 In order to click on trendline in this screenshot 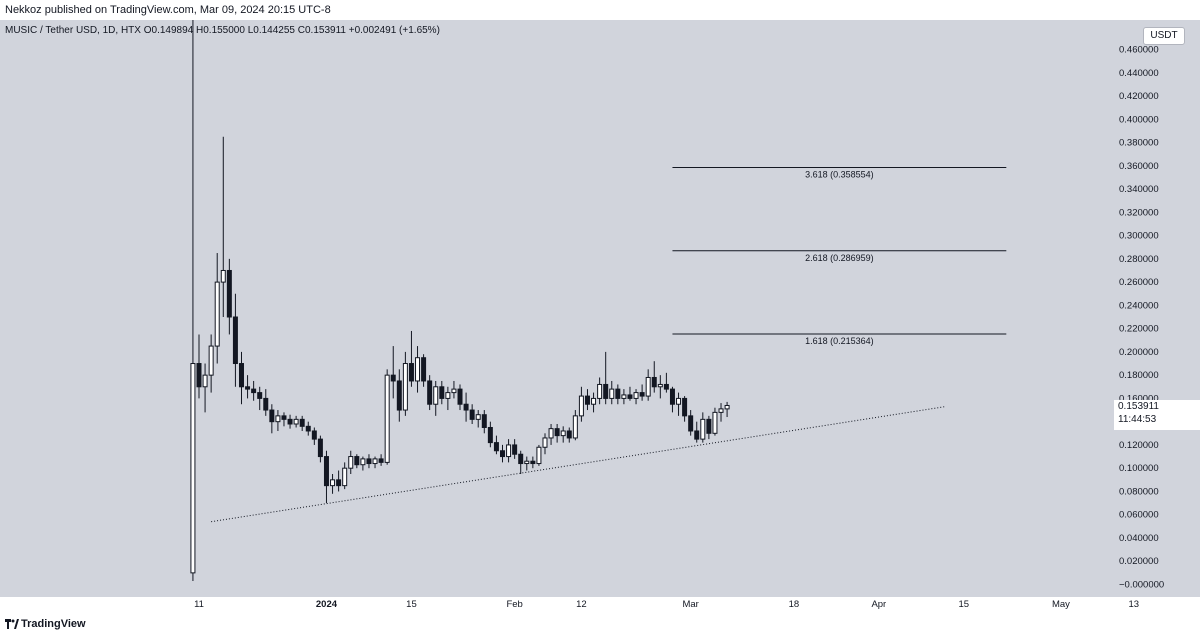, I will do `click(578, 464)`.